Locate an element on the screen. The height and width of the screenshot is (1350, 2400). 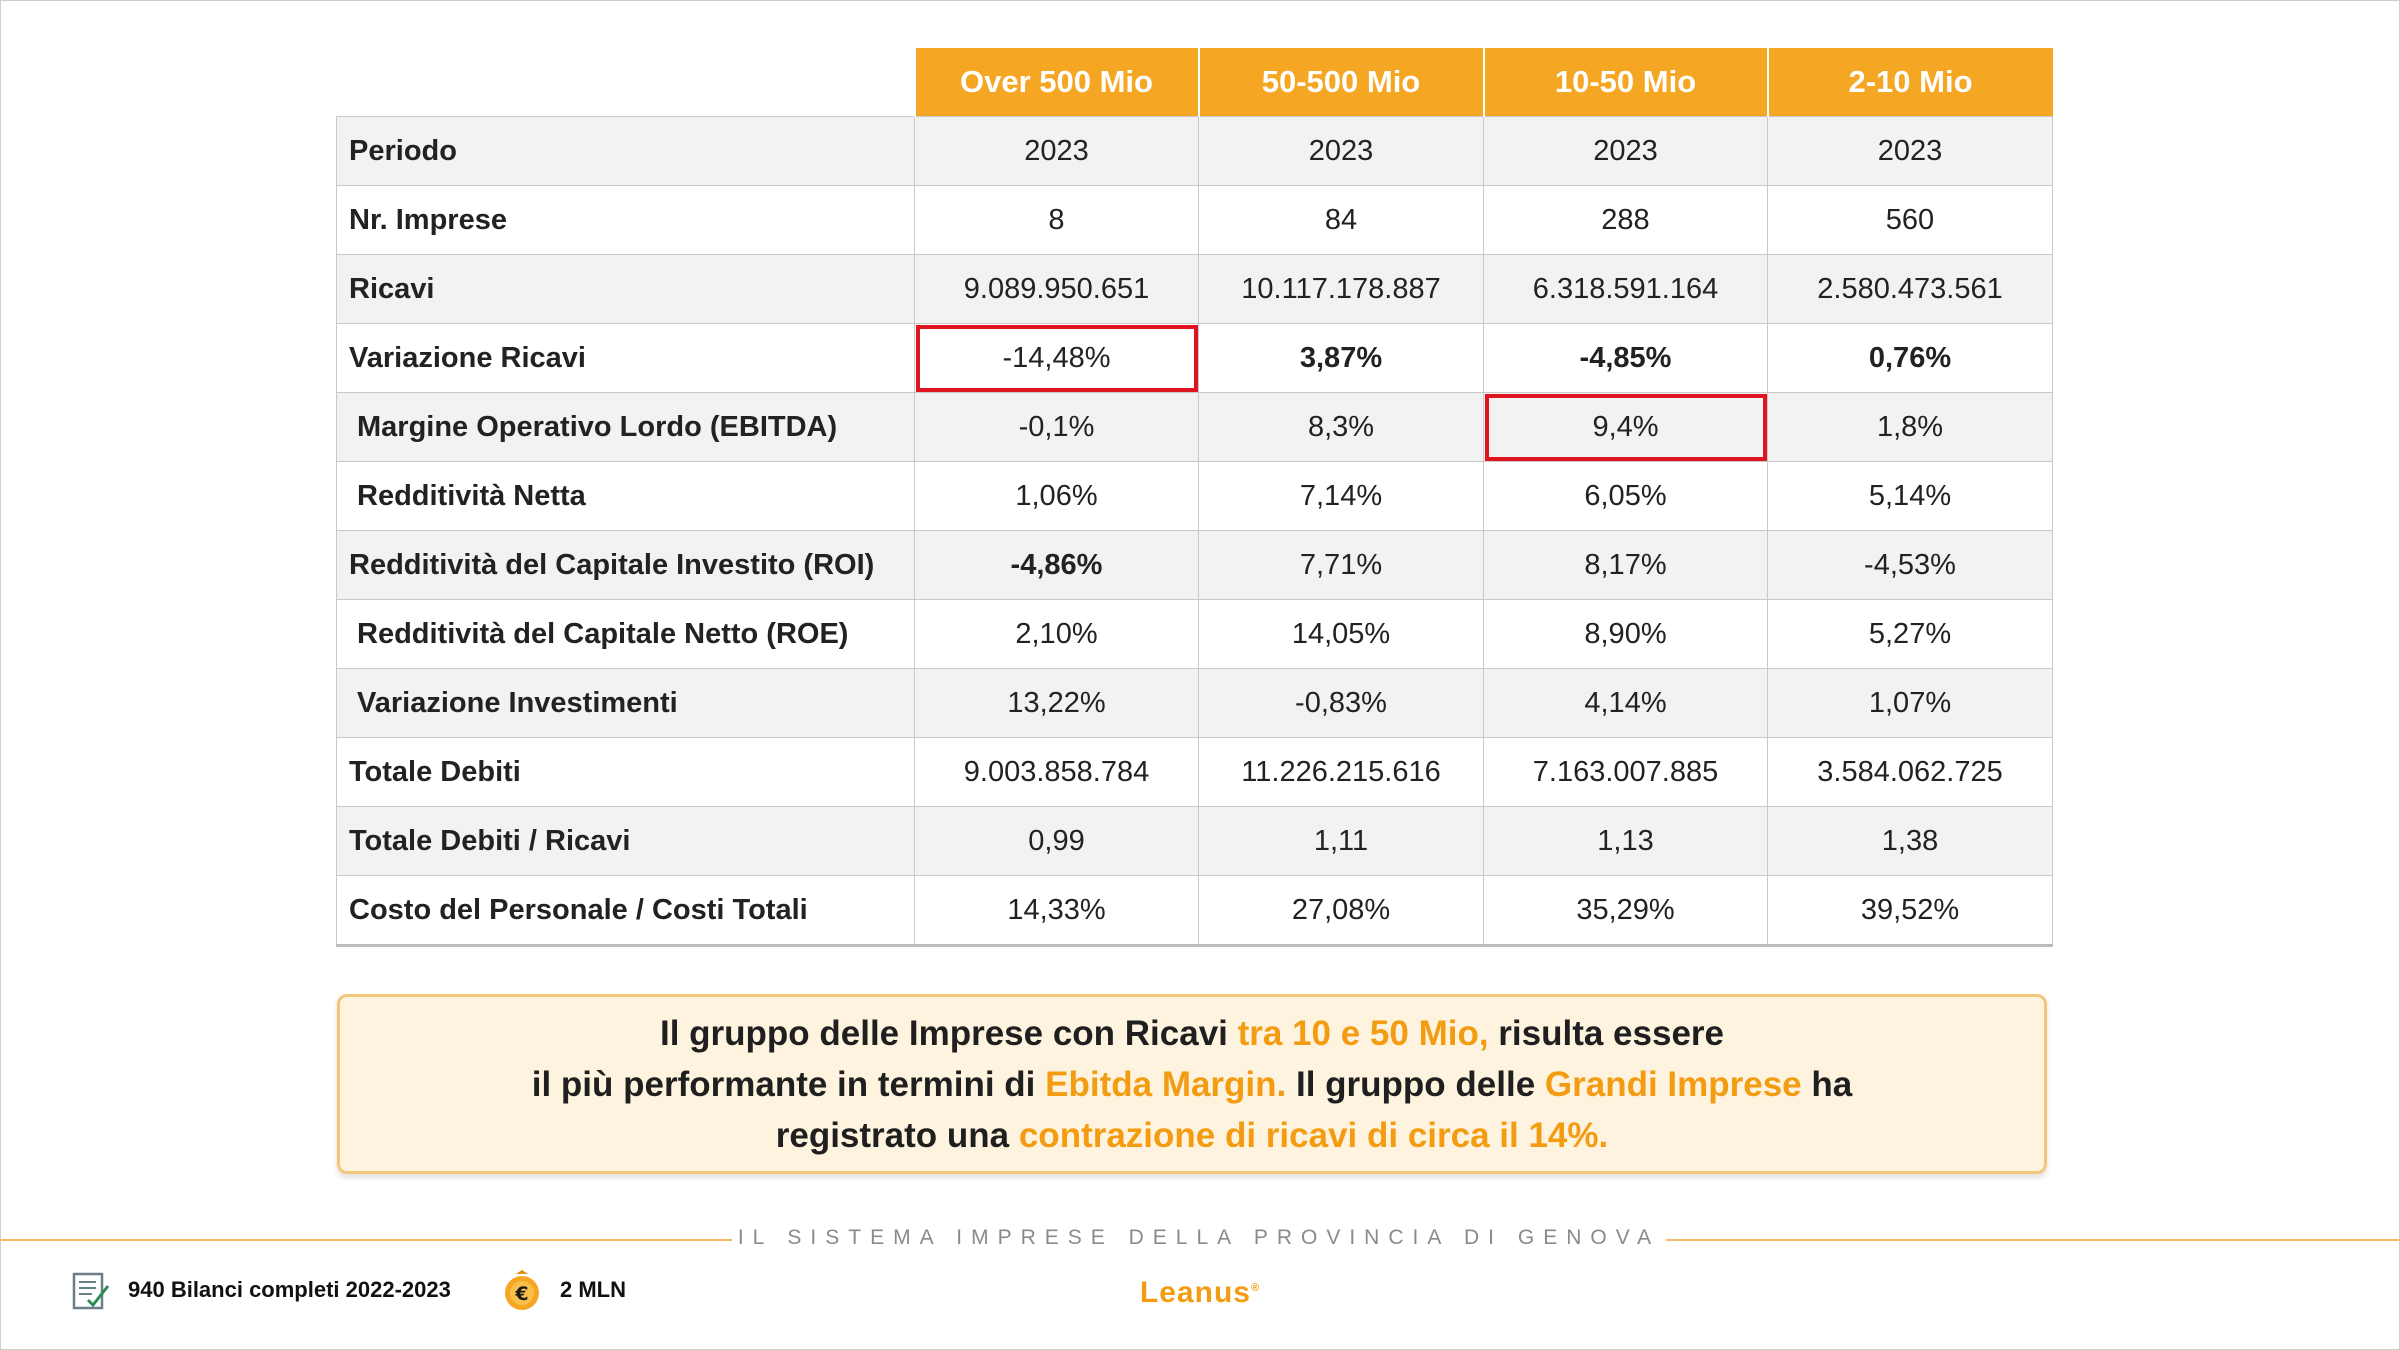
leanus-logo: Leanus® is located at coordinates (1200, 1293).